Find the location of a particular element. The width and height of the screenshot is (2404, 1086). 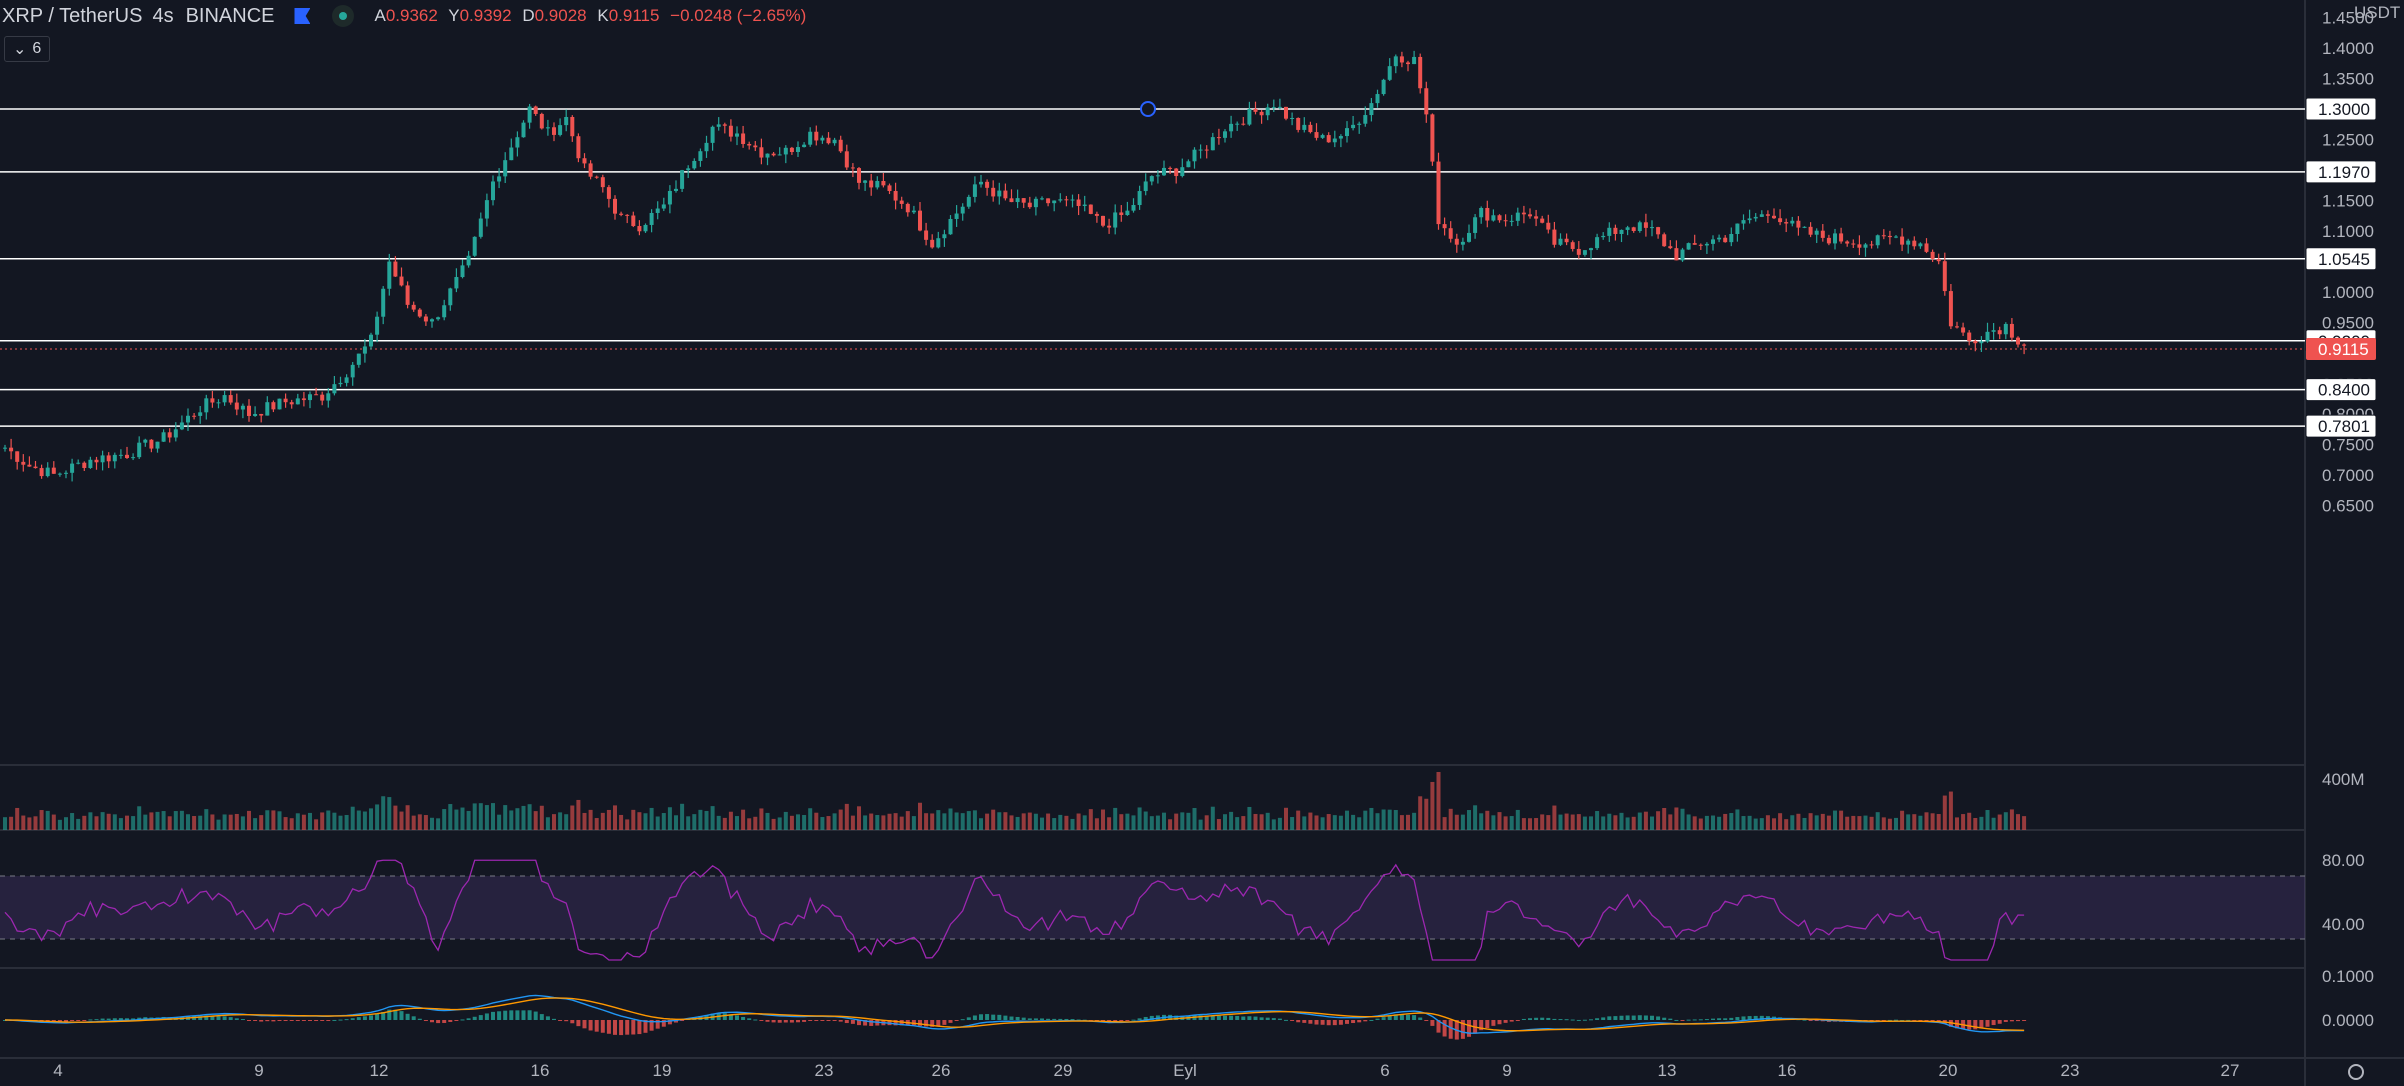

rsi-band is located at coordinates (1152, 907).